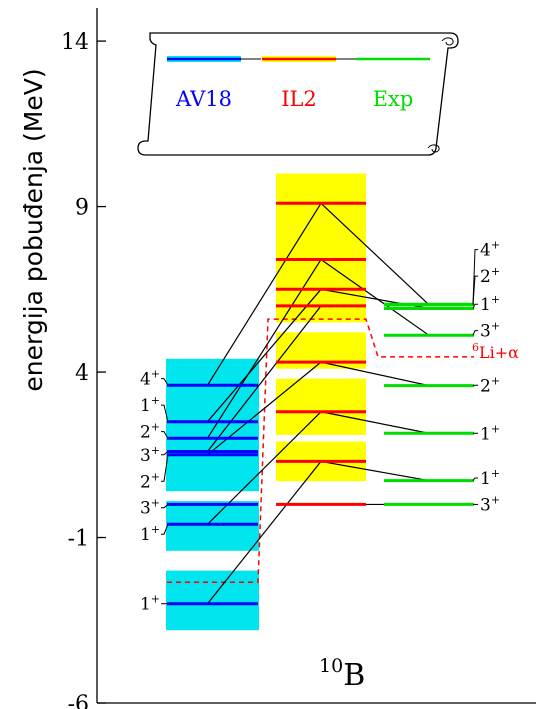 The height and width of the screenshot is (709, 536). I want to click on level-label-exp-6: 2+, so click(490, 276).